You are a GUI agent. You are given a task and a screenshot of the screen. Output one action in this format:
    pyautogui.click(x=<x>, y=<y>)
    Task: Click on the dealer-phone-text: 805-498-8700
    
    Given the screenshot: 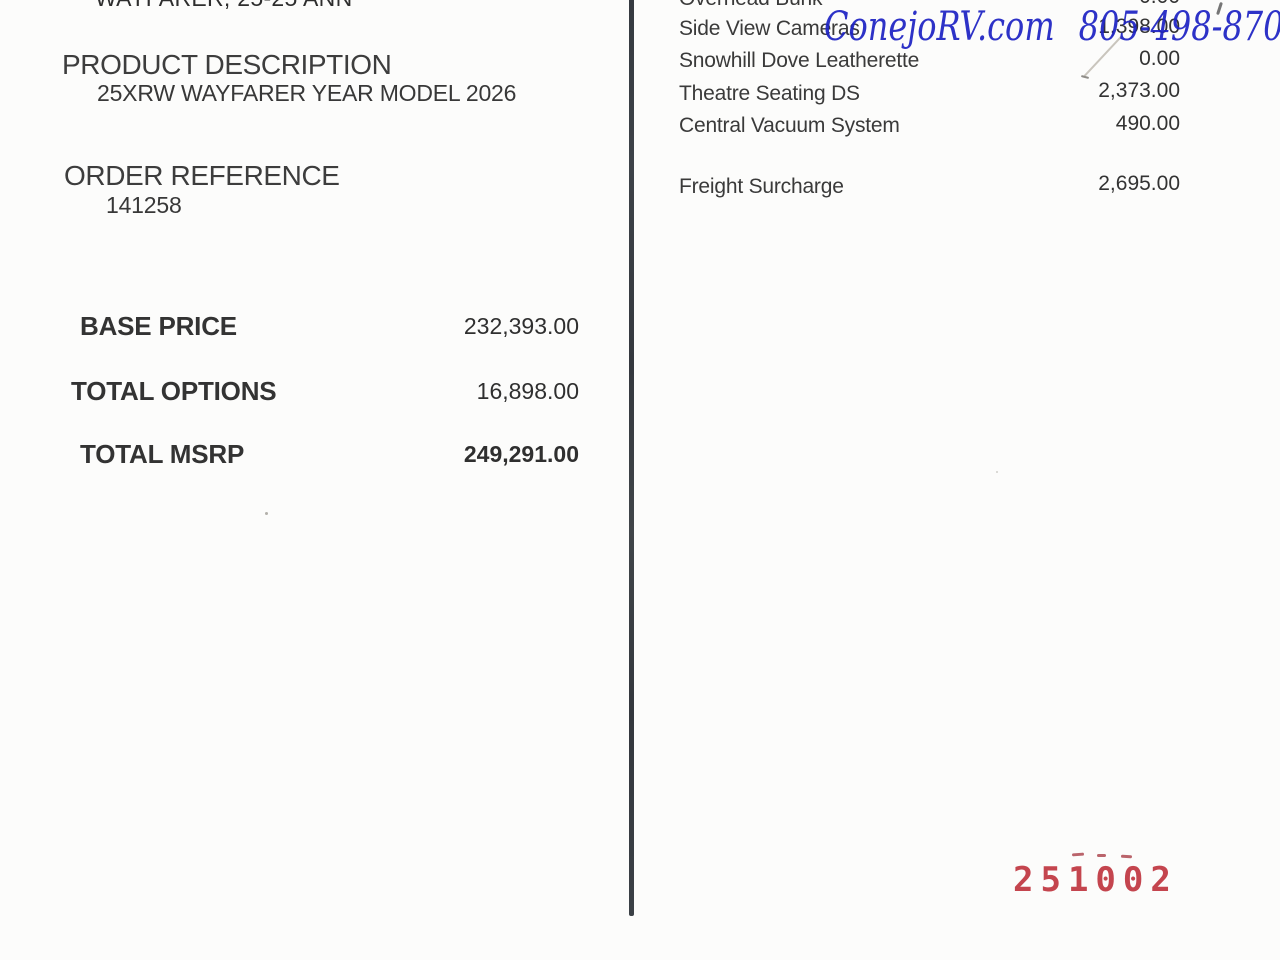 What is the action you would take?
    pyautogui.click(x=1179, y=27)
    